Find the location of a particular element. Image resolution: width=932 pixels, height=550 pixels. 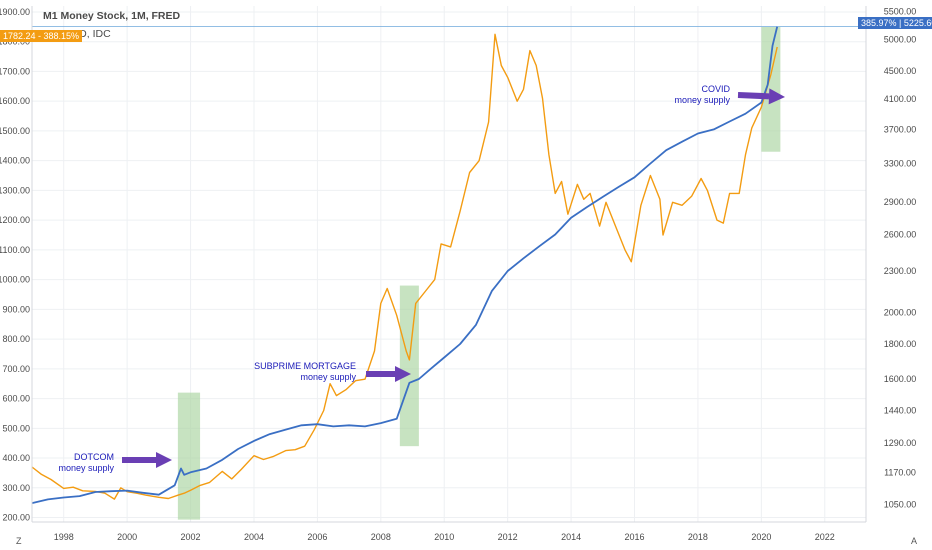

y-left-tick-label: 1600.00 is located at coordinates (15, 101).